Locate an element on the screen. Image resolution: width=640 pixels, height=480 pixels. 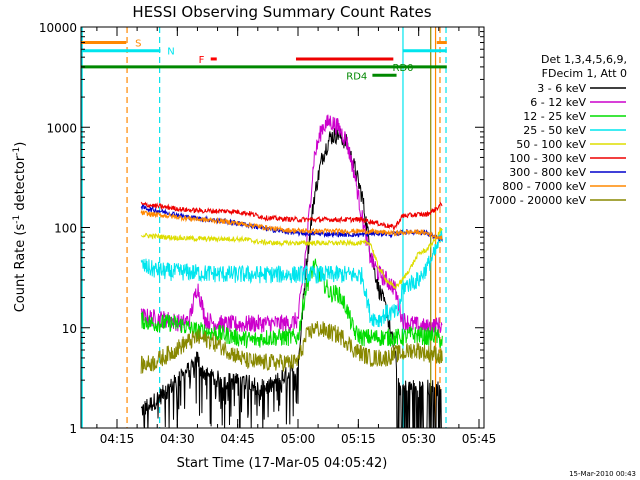
legend-entry-label-3: 25 - 50 keV is located at coordinates (554, 130).